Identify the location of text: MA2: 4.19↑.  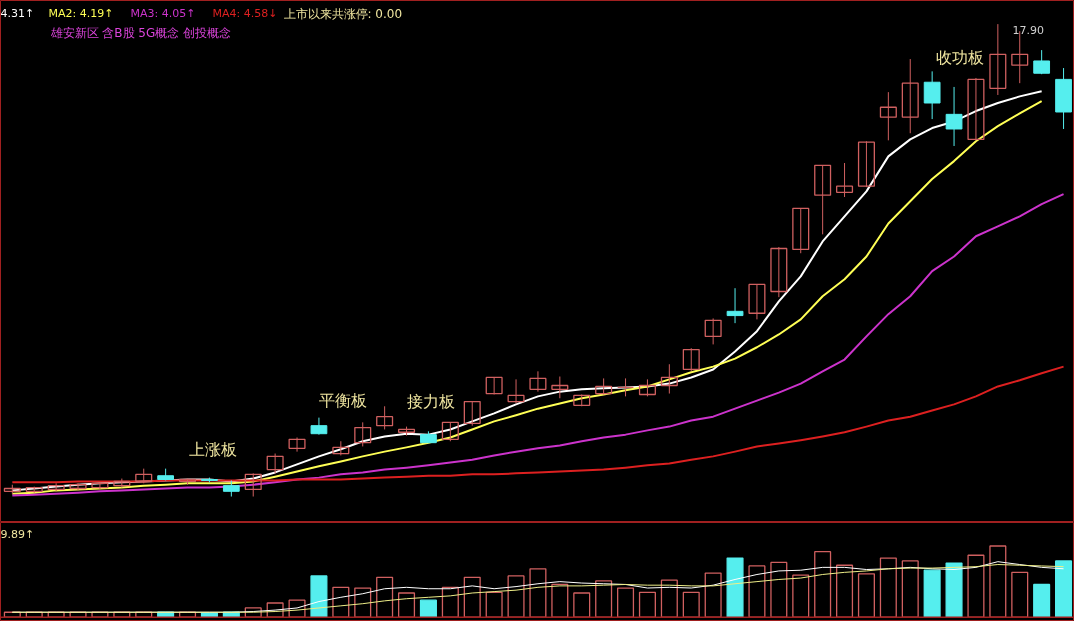
(81, 13).